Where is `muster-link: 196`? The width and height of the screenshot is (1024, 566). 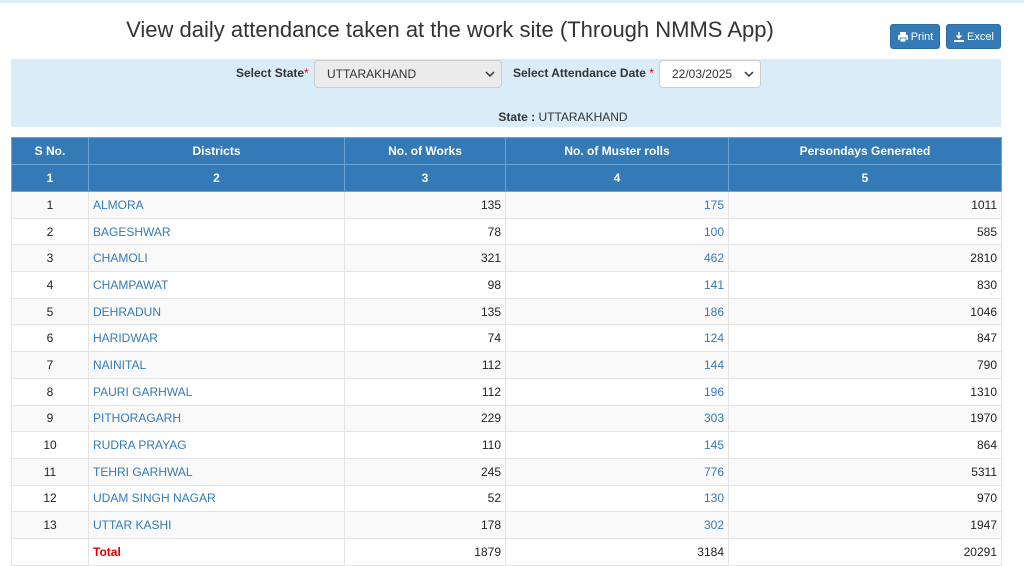
muster-link: 196 is located at coordinates (713, 391).